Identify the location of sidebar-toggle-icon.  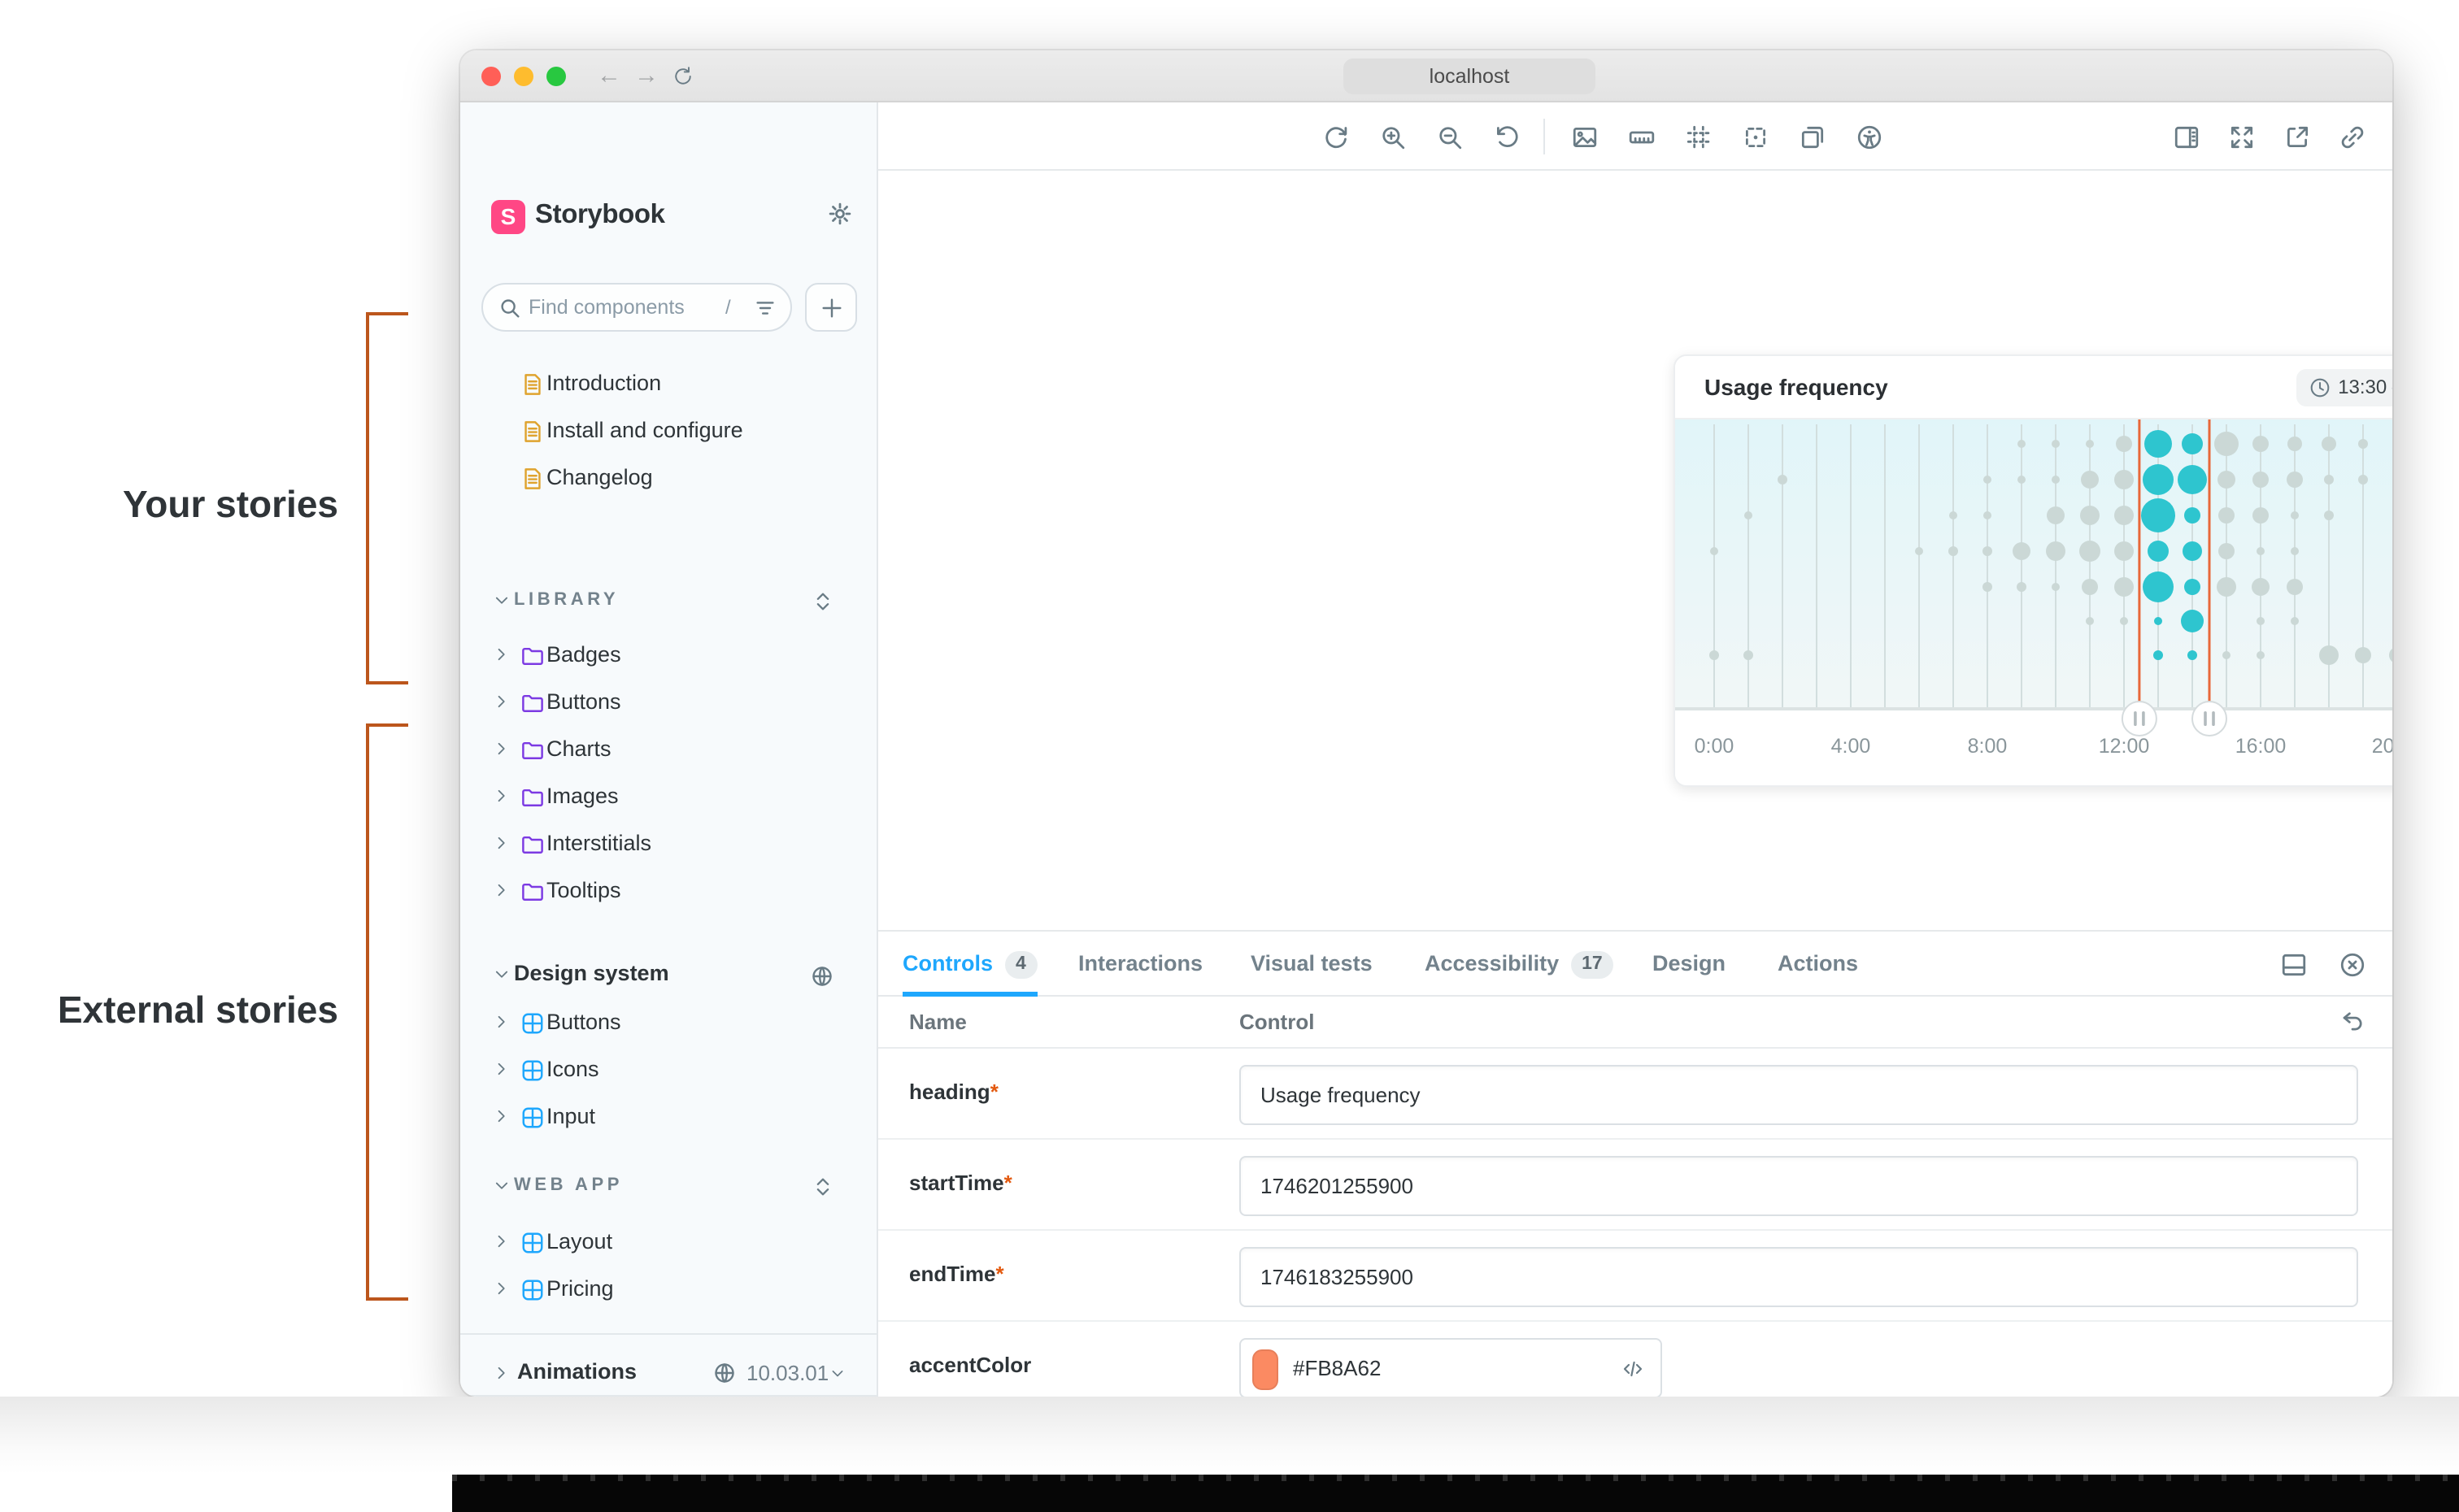
(2187, 137).